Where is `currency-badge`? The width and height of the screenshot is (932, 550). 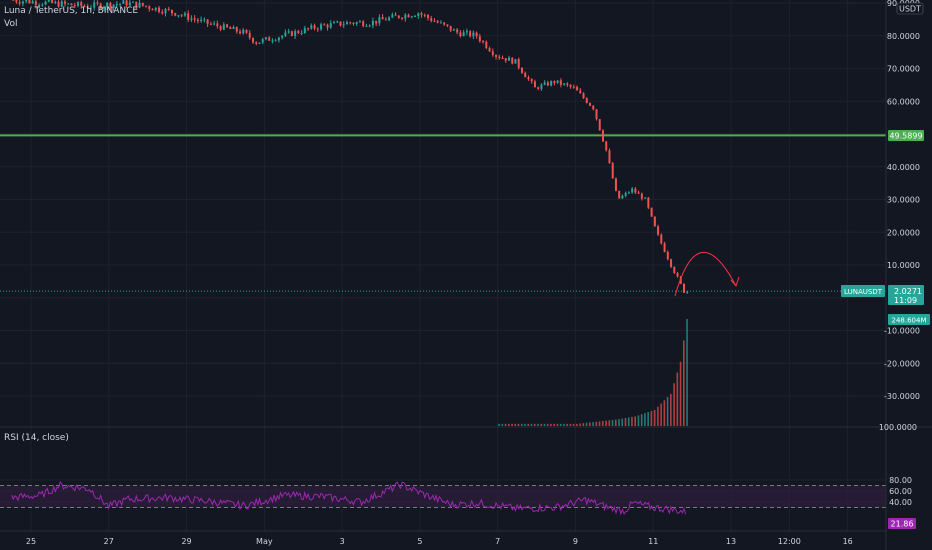 currency-badge is located at coordinates (910, 8).